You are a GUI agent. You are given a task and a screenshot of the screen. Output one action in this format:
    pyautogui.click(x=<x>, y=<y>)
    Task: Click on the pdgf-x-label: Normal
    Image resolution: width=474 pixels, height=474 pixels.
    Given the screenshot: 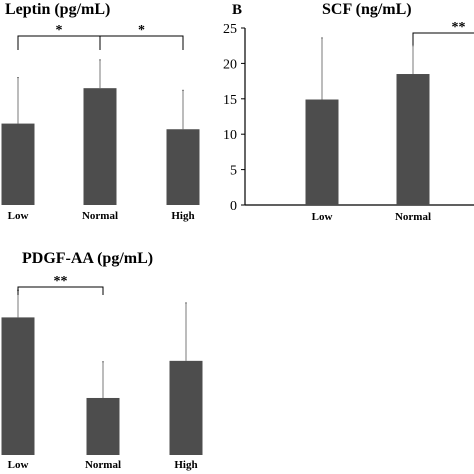 What is the action you would take?
    pyautogui.click(x=103, y=465)
    